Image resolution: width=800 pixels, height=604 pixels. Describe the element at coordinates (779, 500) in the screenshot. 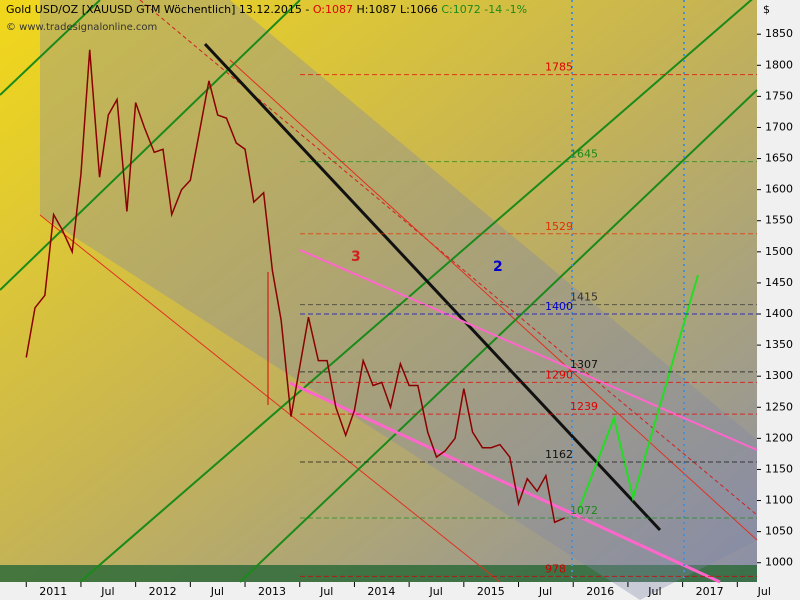

I see `y-tick-label: 1100` at that location.